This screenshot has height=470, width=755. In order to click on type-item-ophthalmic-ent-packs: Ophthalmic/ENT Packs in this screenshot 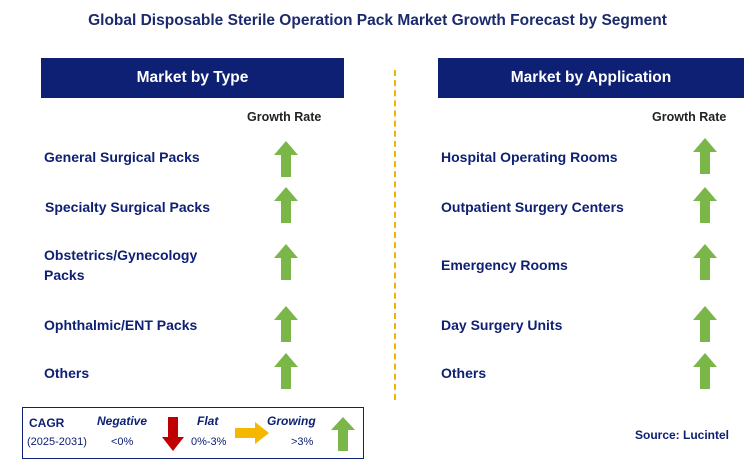, I will do `click(121, 325)`.